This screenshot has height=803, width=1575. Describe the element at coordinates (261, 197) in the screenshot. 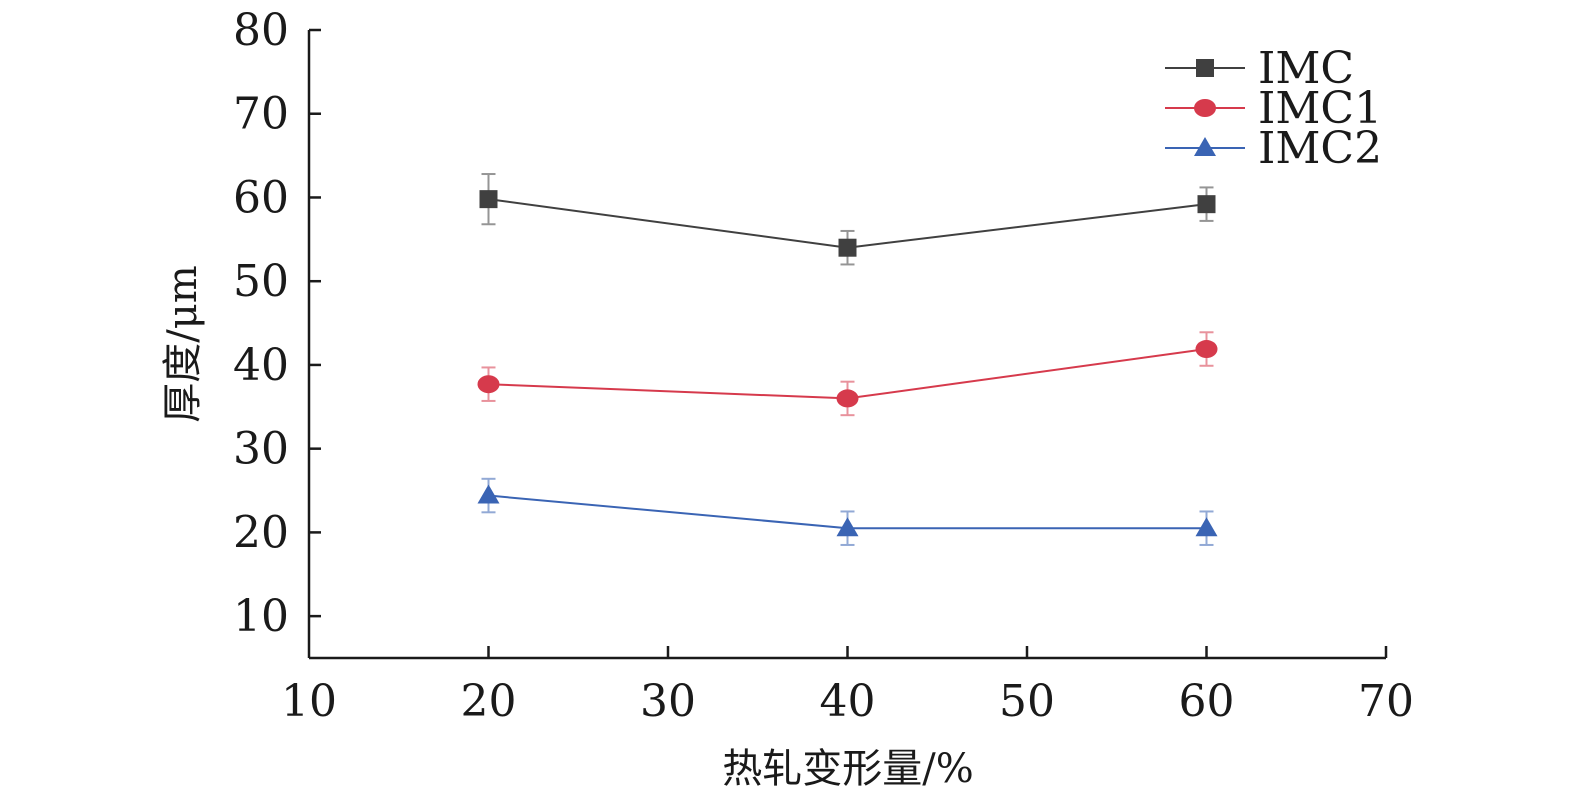

I see `y-tick-label: 60` at that location.